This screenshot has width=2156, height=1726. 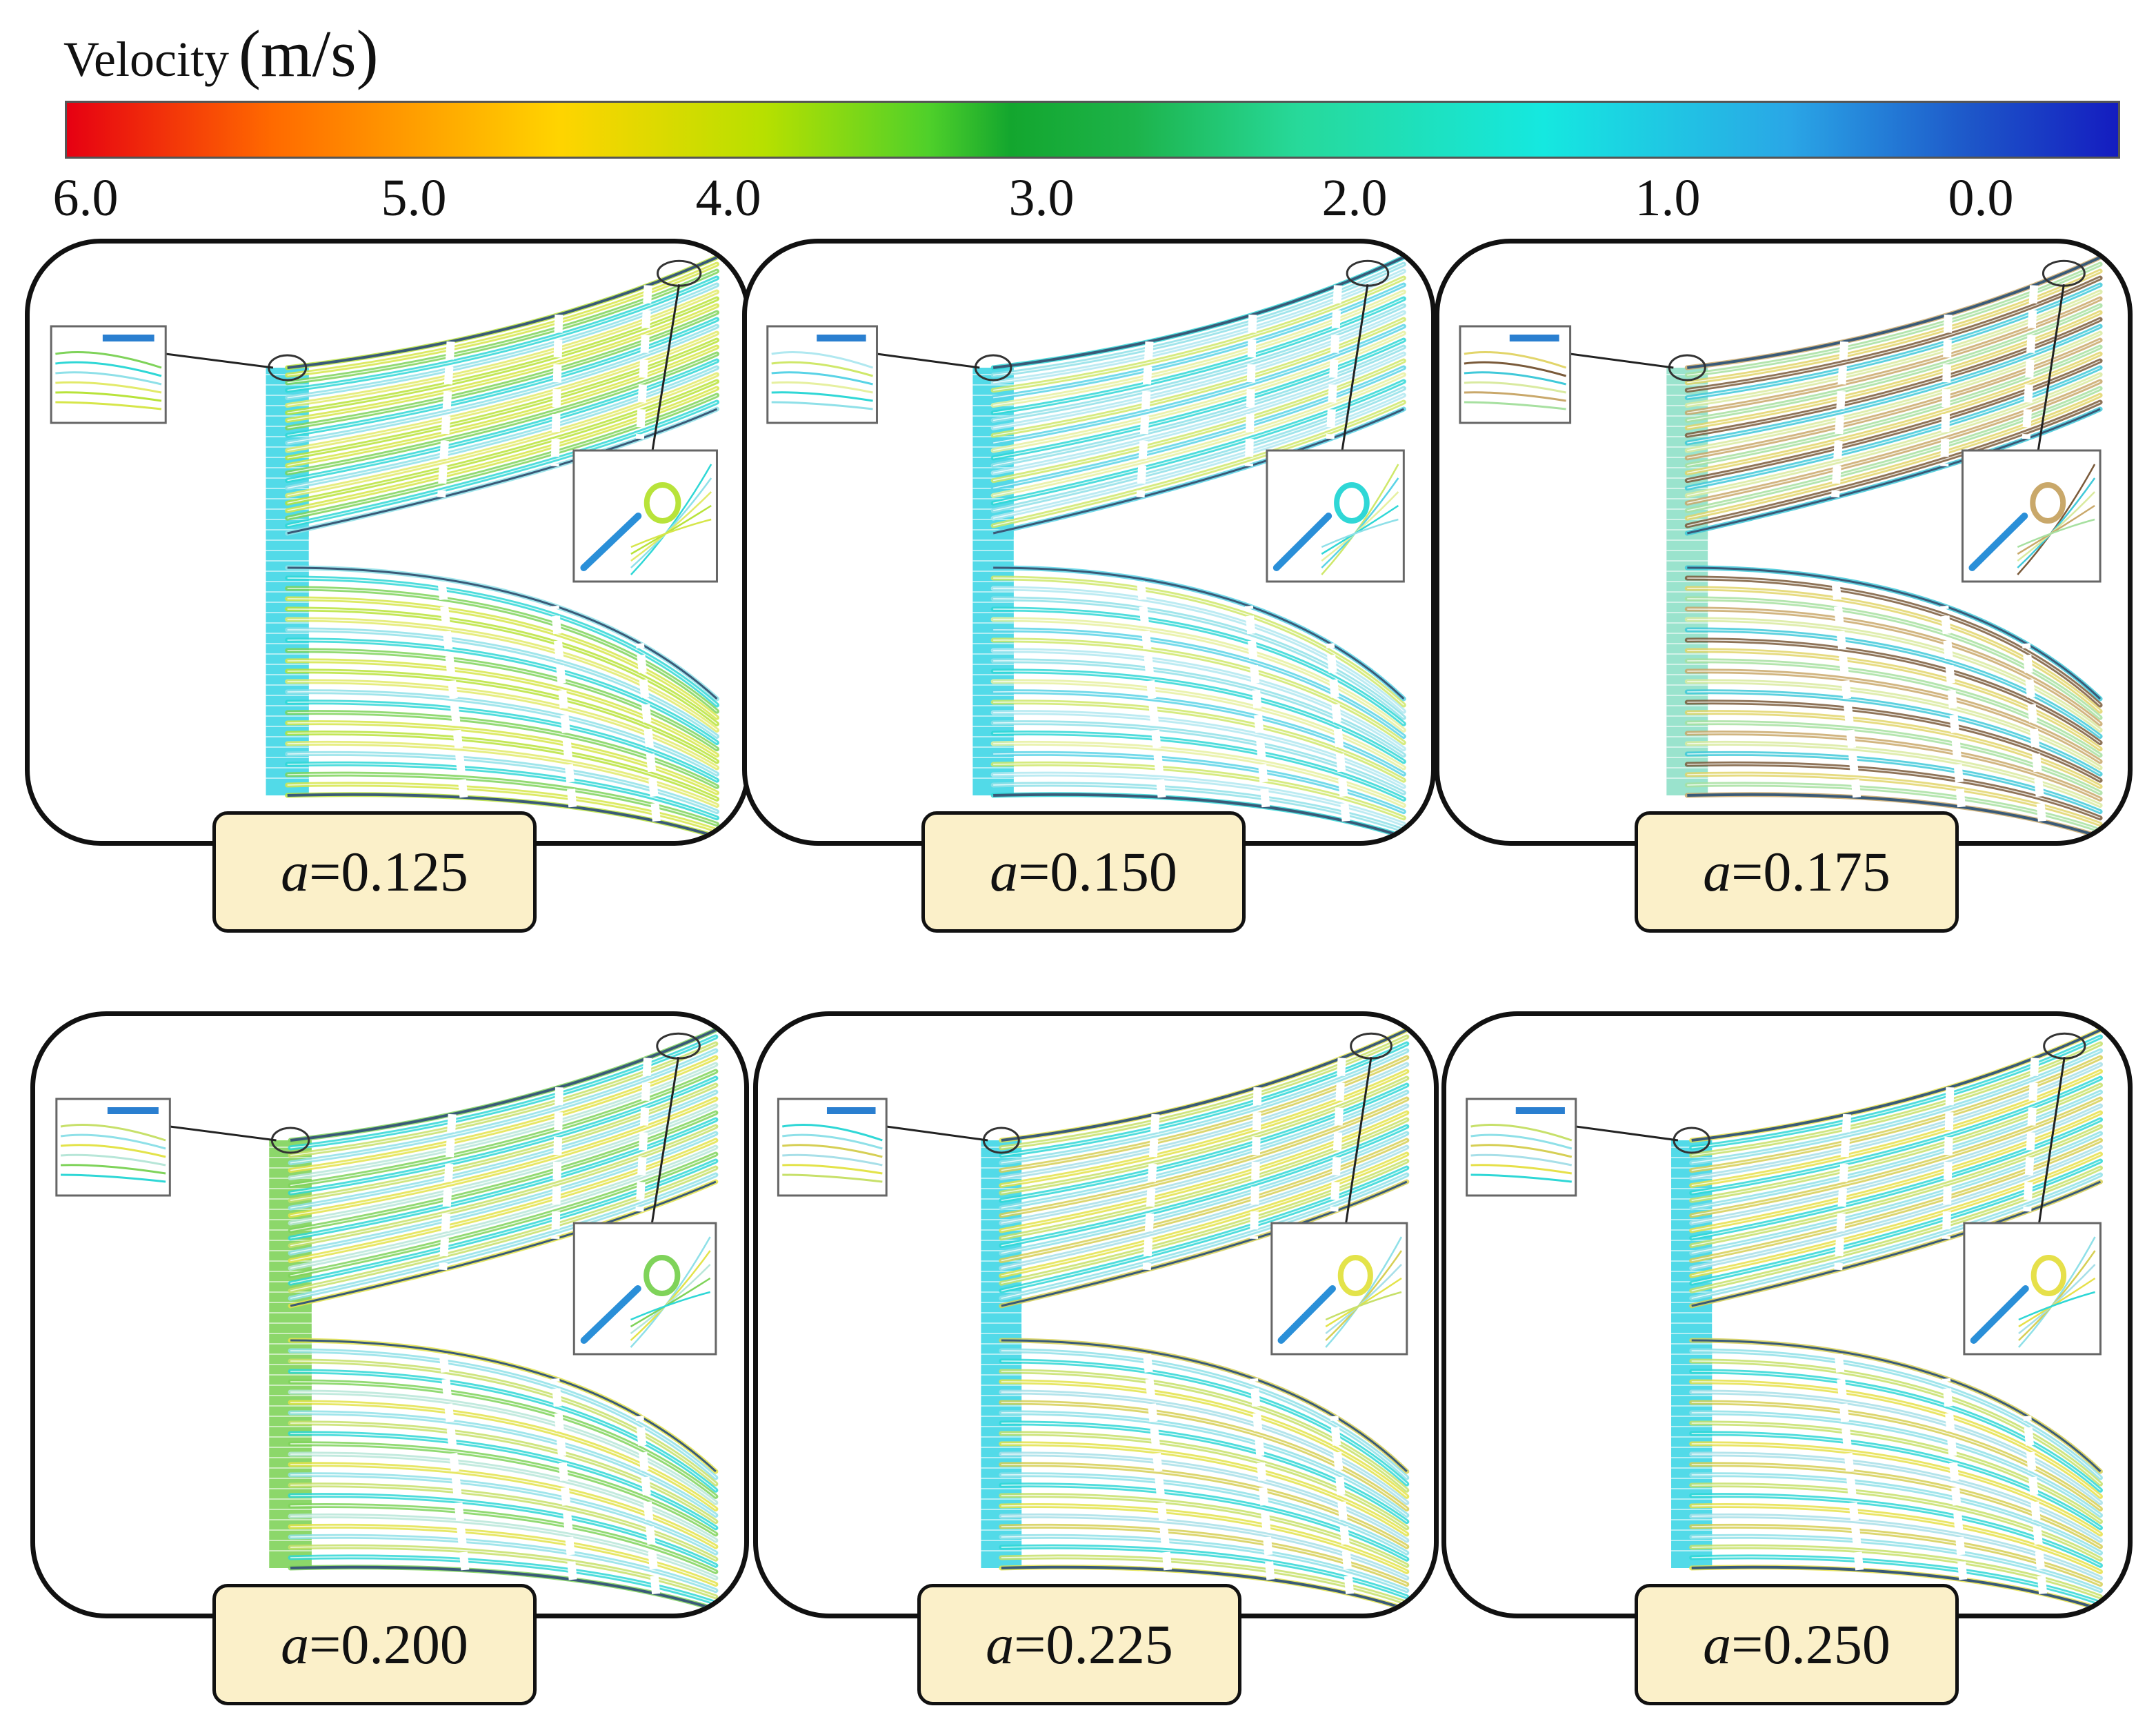 What do you see at coordinates (1810, 871) in the screenshot?
I see `parameter-value: =0.175` at bounding box center [1810, 871].